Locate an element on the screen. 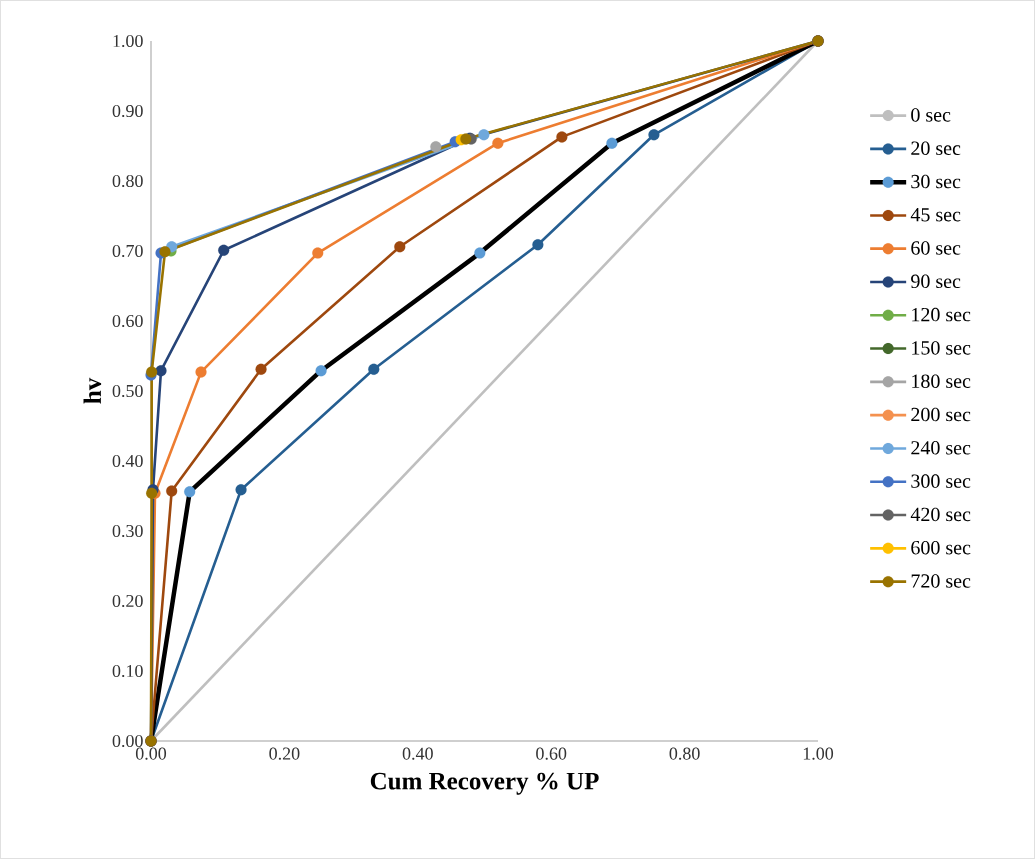  legend-label: 120 sec is located at coordinates (941, 314).